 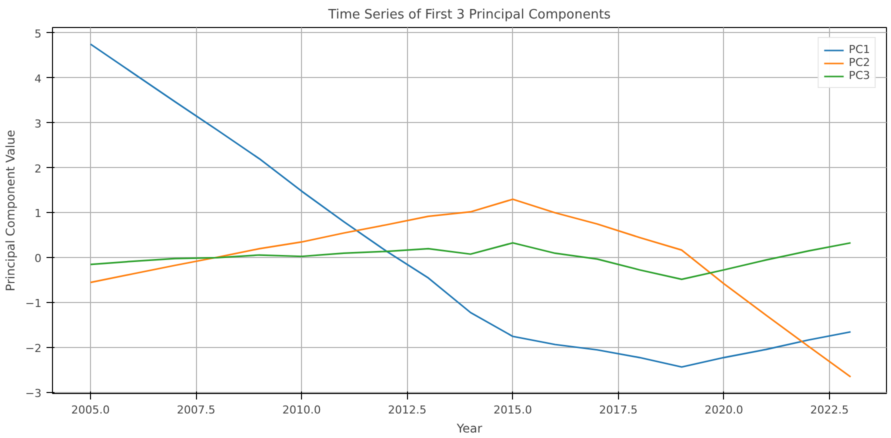 I want to click on legend-label: PC3, so click(x=859, y=75).